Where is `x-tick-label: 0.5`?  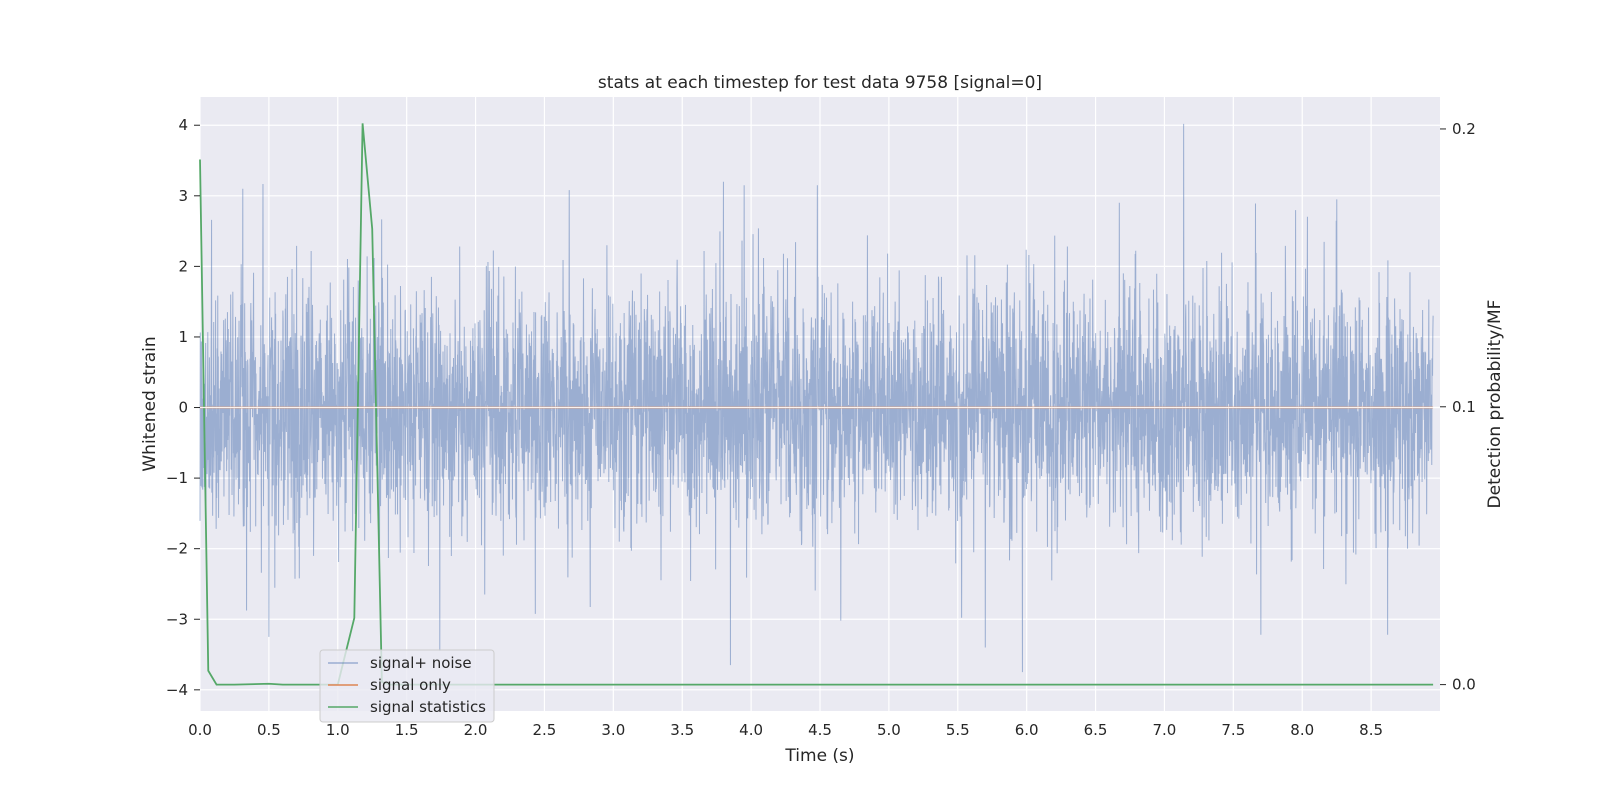
x-tick-label: 0.5 is located at coordinates (269, 730).